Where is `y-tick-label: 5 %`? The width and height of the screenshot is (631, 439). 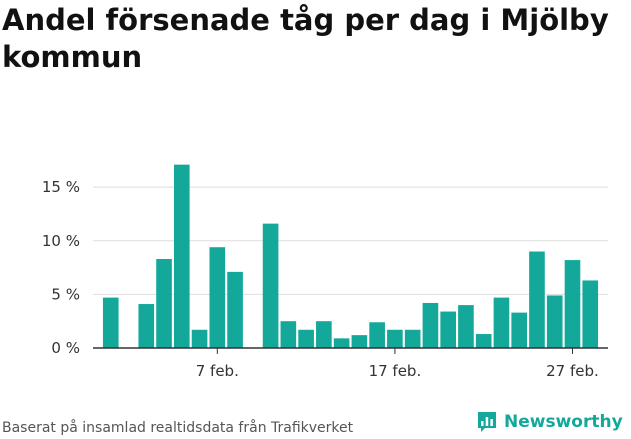 y-tick-label: 5 % is located at coordinates (65, 294).